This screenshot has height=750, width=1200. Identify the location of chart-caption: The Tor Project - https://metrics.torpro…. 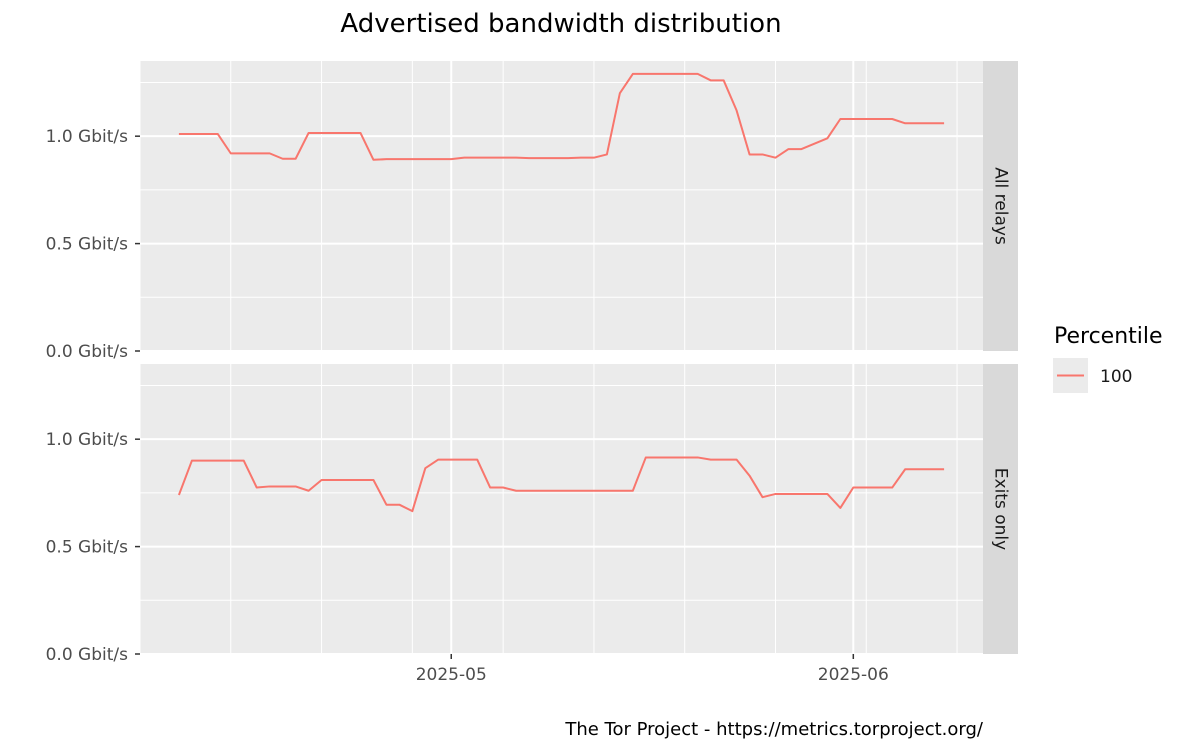
(774, 729).